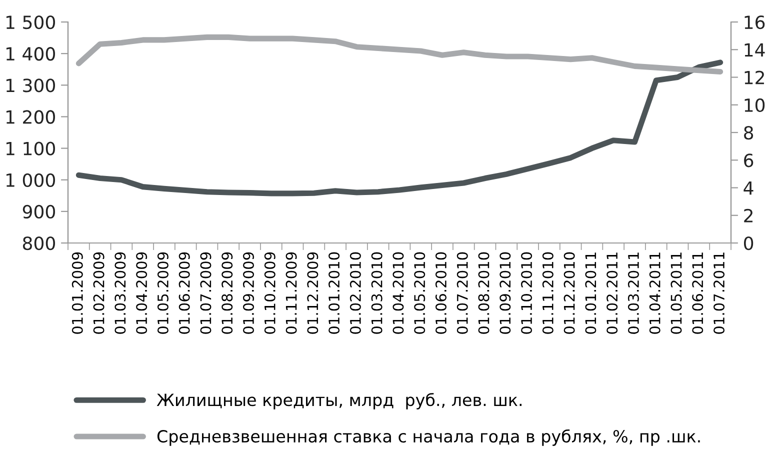 The height and width of the screenshot is (450, 769). What do you see at coordinates (30, 85) in the screenshot?
I see `y-tick-label: 1 300` at bounding box center [30, 85].